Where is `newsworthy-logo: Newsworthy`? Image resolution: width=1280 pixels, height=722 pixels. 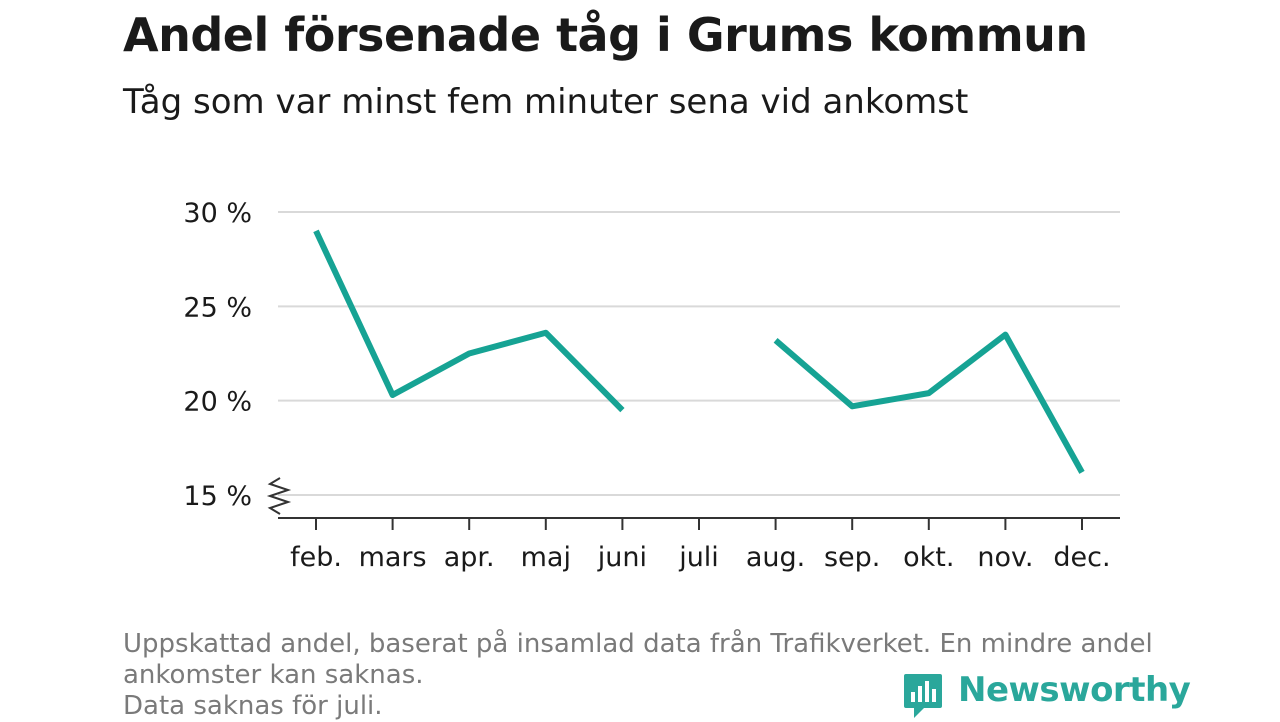 newsworthy-logo: Newsworthy is located at coordinates (1046, 694).